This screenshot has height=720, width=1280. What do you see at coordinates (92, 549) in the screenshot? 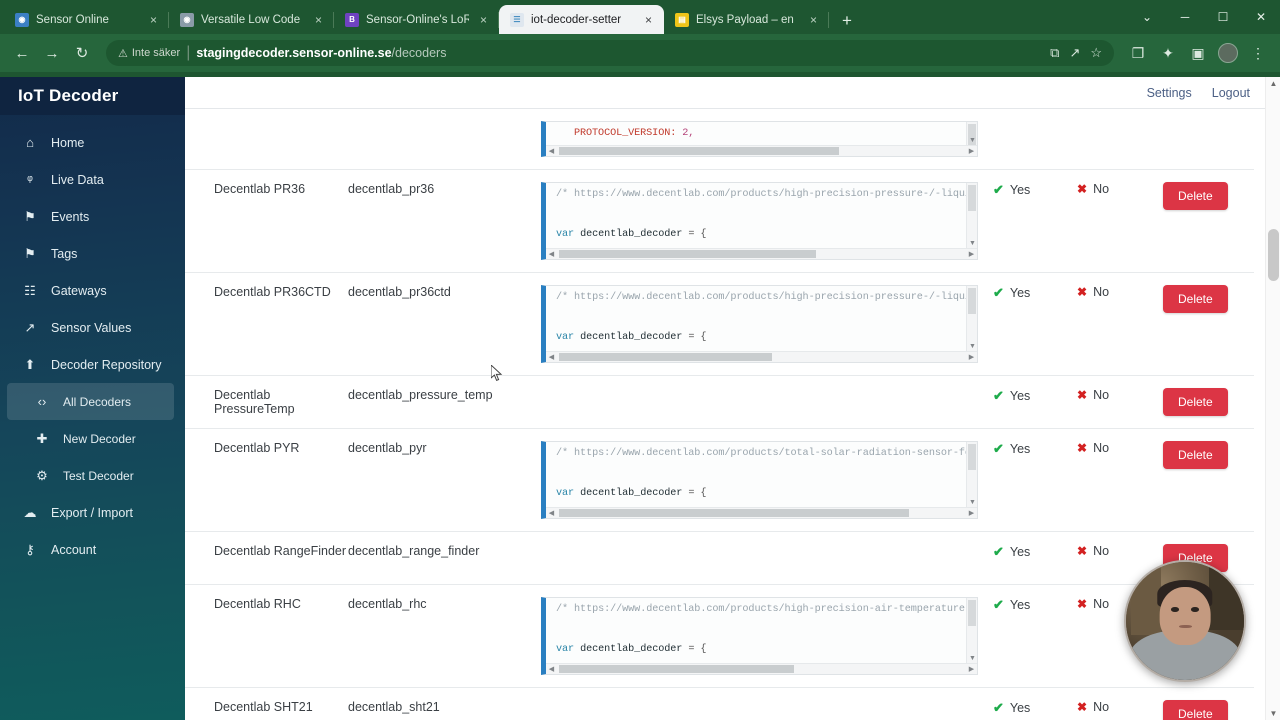
I see `sidebar-item-account: ⚷ Account` at bounding box center [92, 549].